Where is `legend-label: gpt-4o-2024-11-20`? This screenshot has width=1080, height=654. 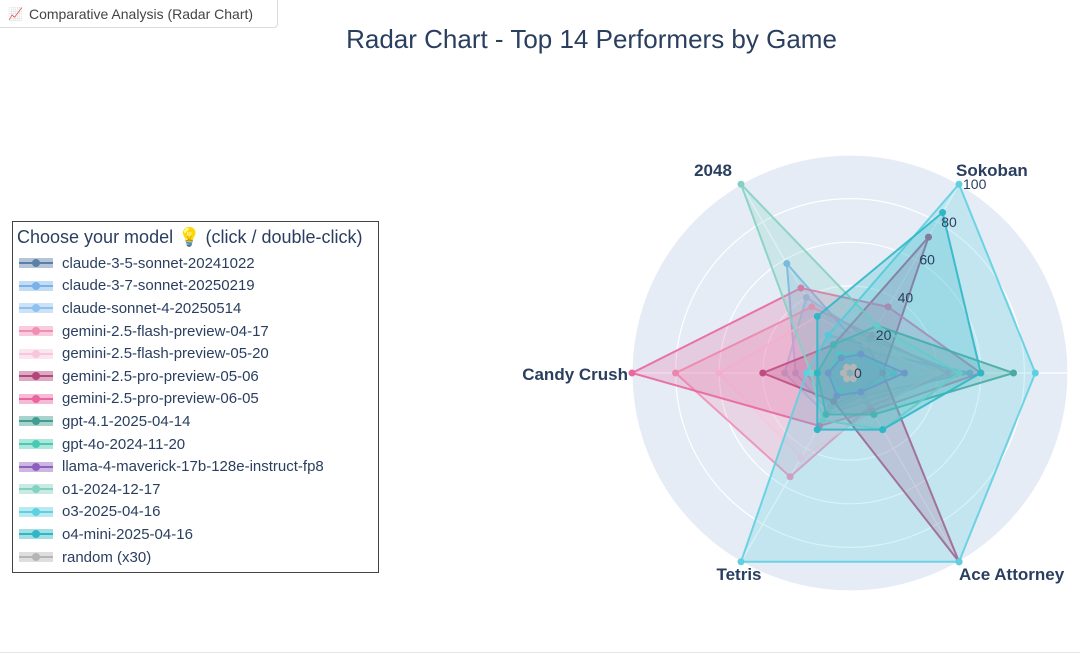
legend-label: gpt-4o-2024-11-20 is located at coordinates (124, 444).